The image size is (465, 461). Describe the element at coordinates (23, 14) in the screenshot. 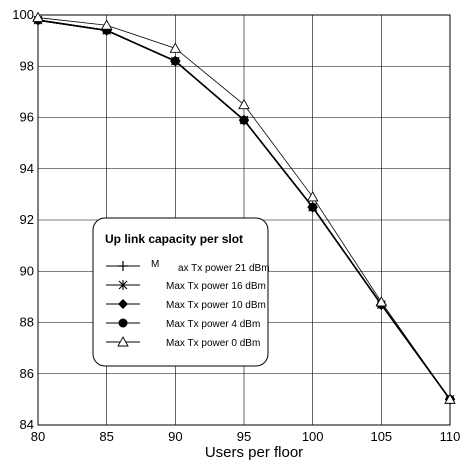

I see `y-tick-label: 100` at that location.